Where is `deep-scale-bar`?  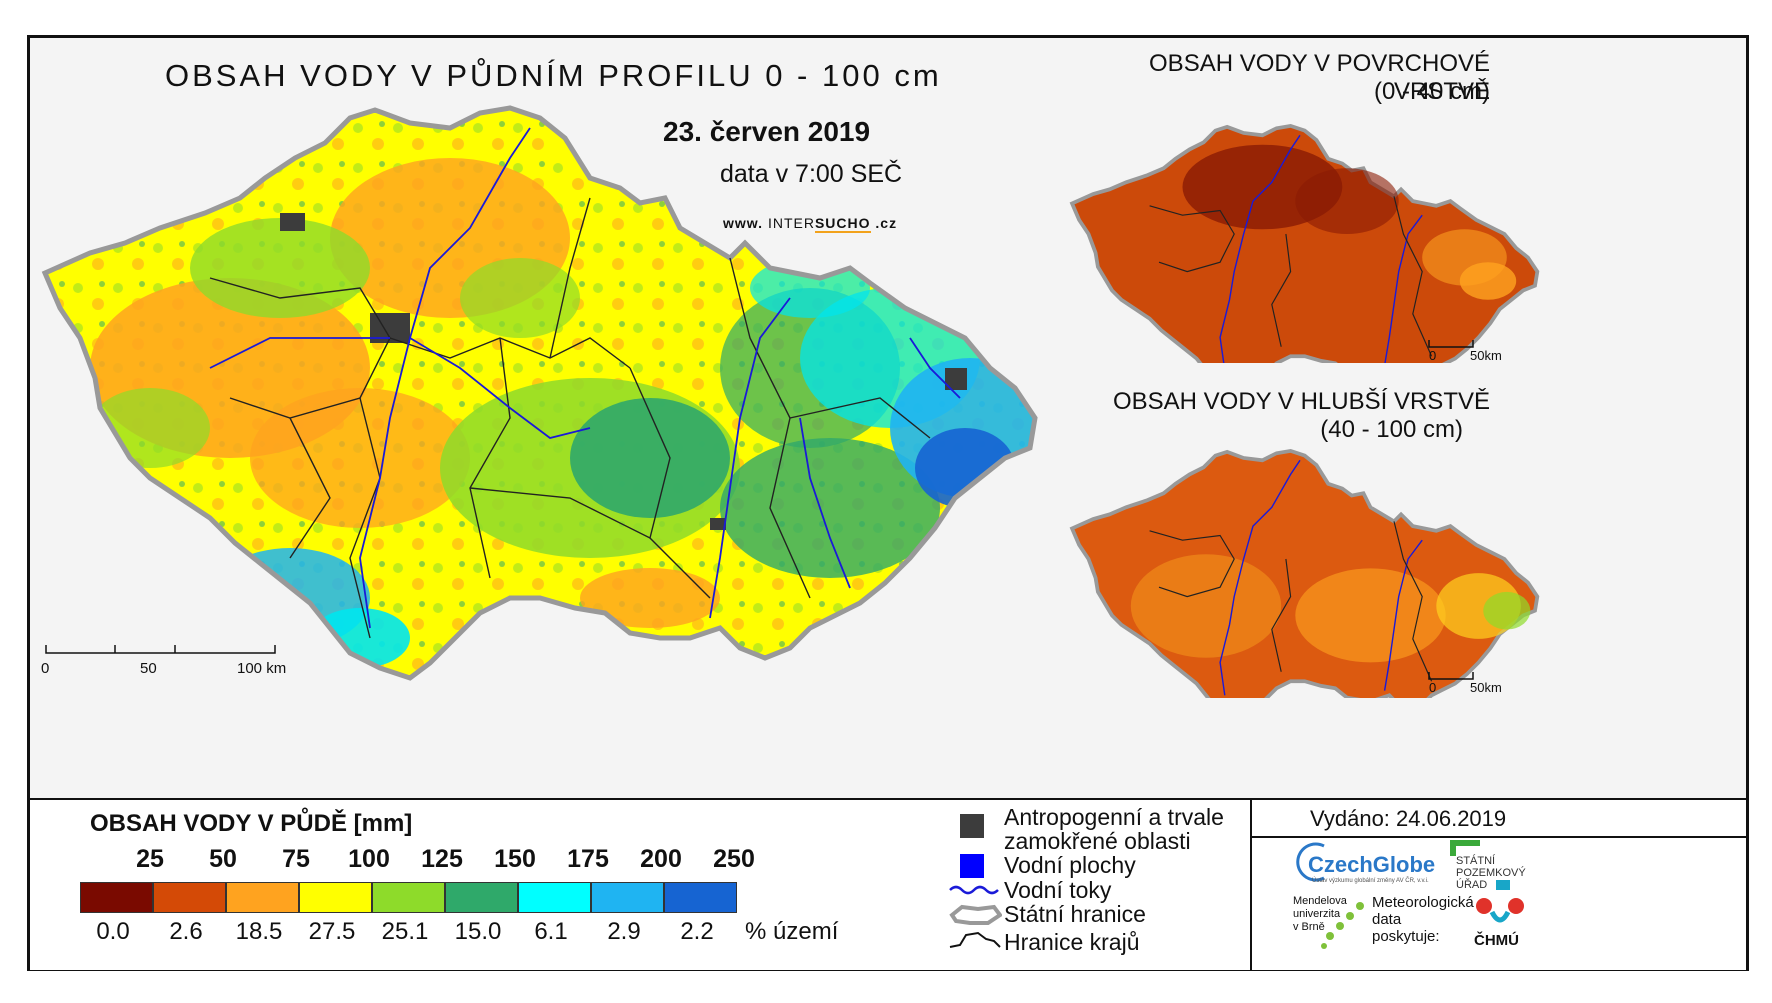
deep-scale-bar is located at coordinates (1451, 676).